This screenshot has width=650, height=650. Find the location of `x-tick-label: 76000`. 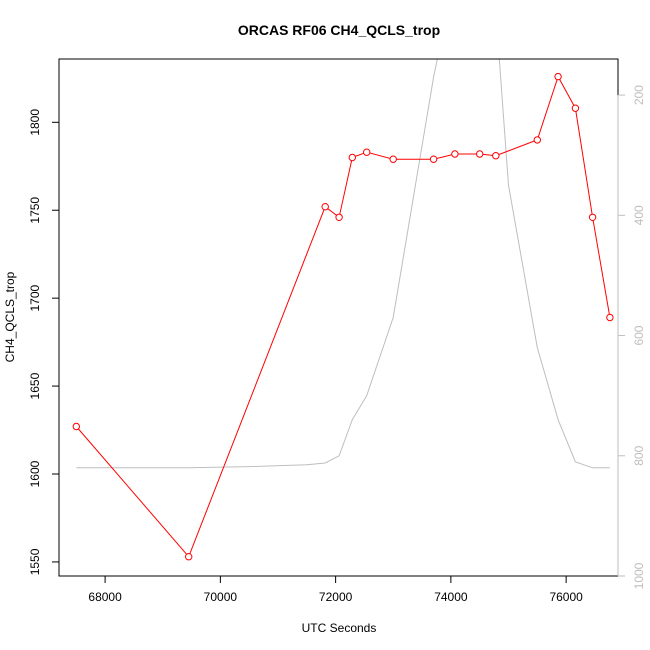

x-tick-label: 76000 is located at coordinates (566, 597).